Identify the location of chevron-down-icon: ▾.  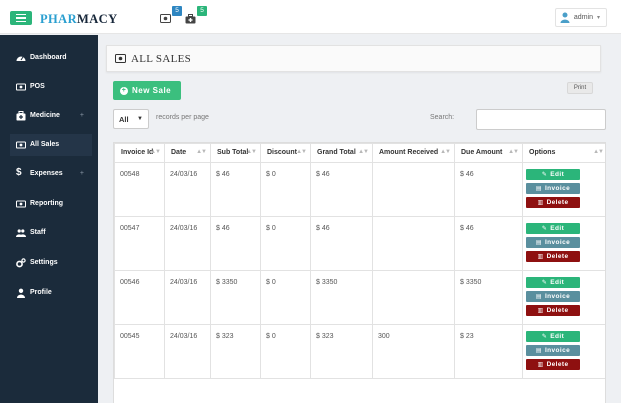
(598, 18).